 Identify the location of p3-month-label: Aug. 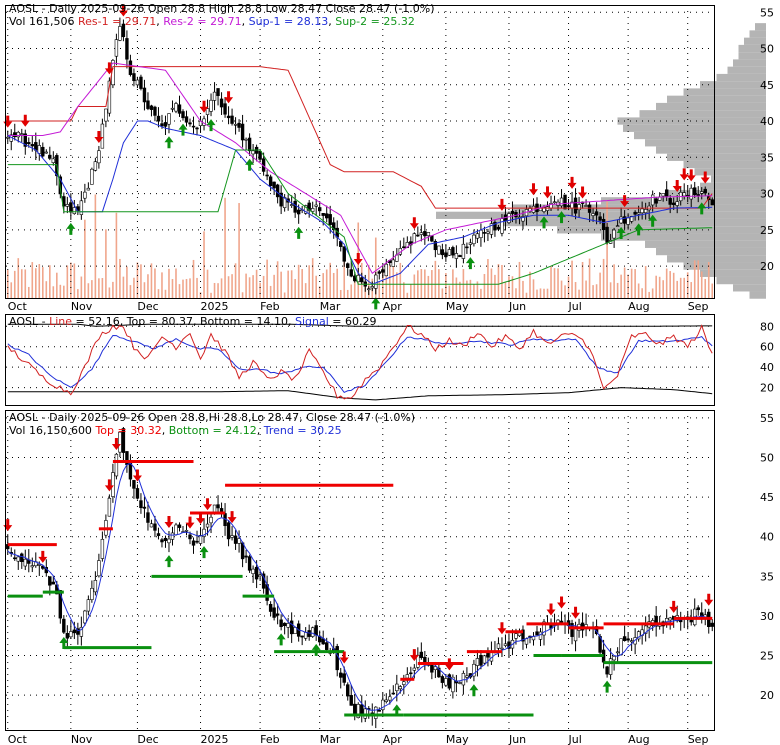
(638, 739).